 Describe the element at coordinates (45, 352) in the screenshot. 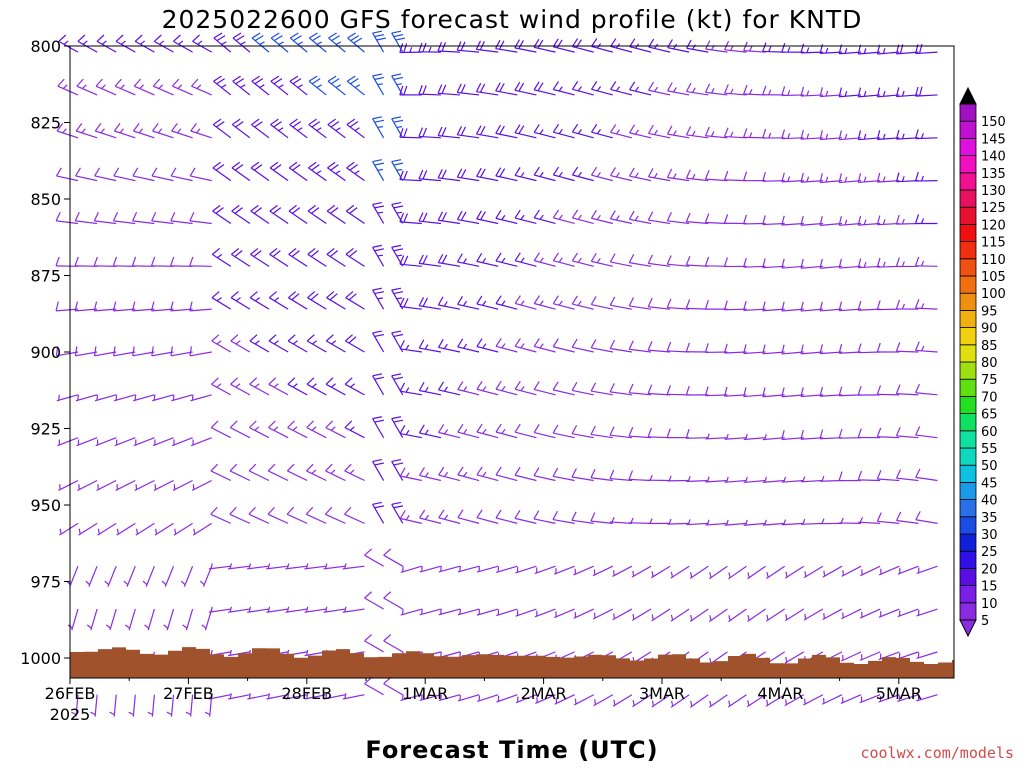

I see `y-axis: 800 825 850 875 900 925 950 975 1000` at that location.